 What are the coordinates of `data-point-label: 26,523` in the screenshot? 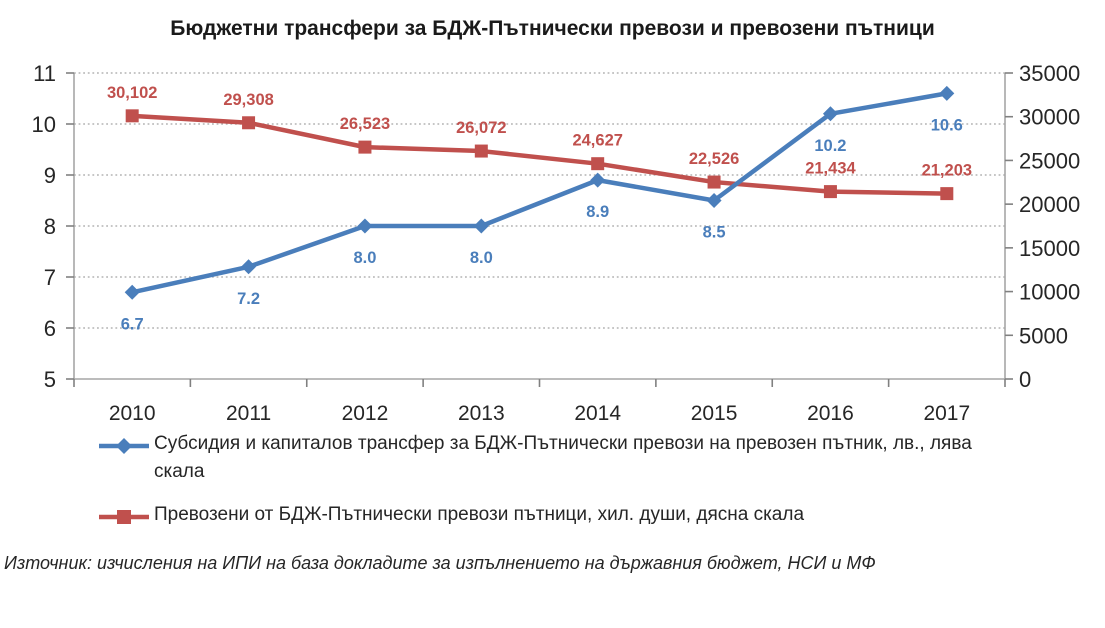 It's located at (365, 124).